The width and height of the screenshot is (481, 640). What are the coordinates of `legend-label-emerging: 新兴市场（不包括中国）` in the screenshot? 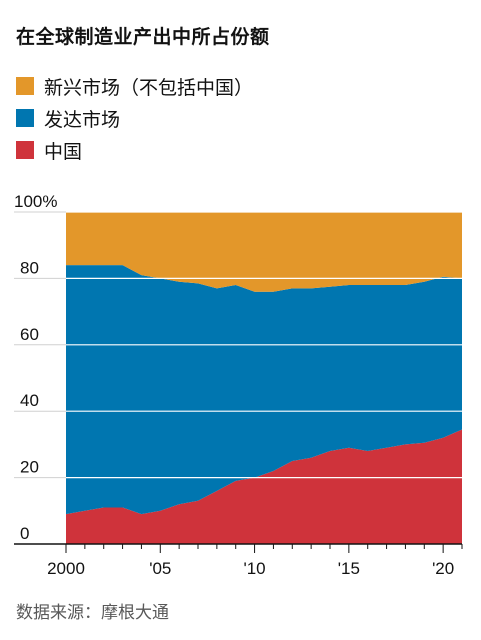 It's located at (149, 87).